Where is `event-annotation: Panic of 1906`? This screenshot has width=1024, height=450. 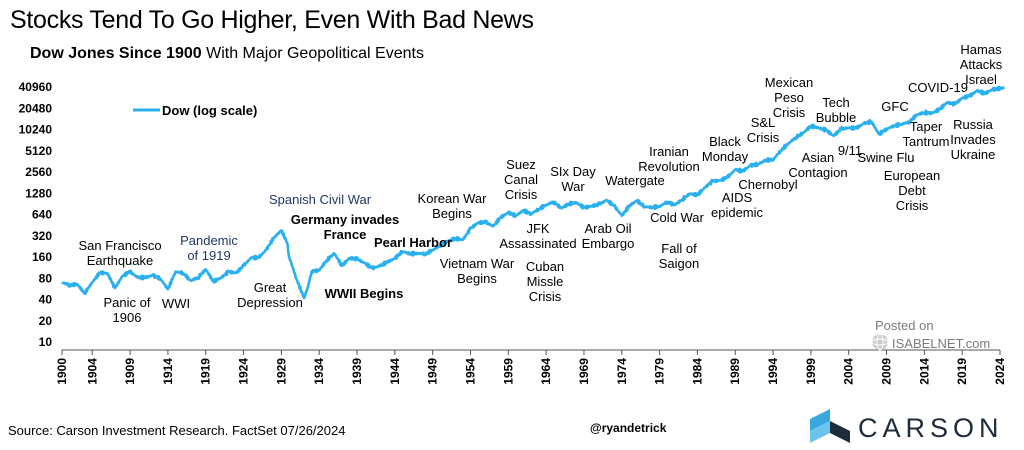
event-annotation: Panic of 1906 is located at coordinates (127, 310).